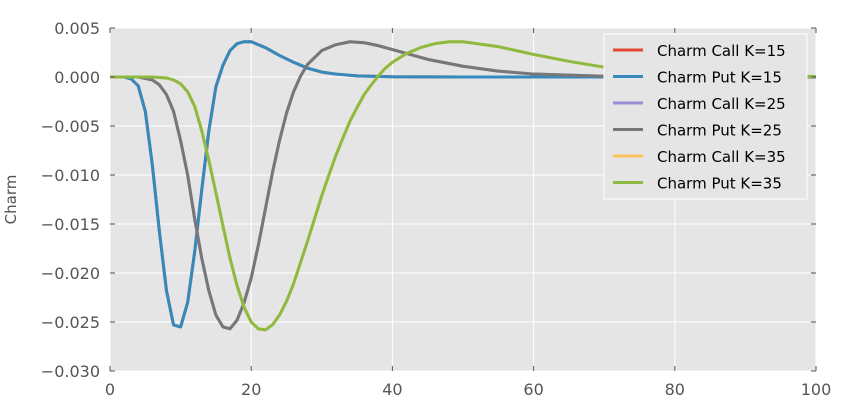 The image size is (852, 411). Describe the element at coordinates (719, 131) in the screenshot. I see `legend-label-charm-put-k-25: Charm Put K=25` at that location.